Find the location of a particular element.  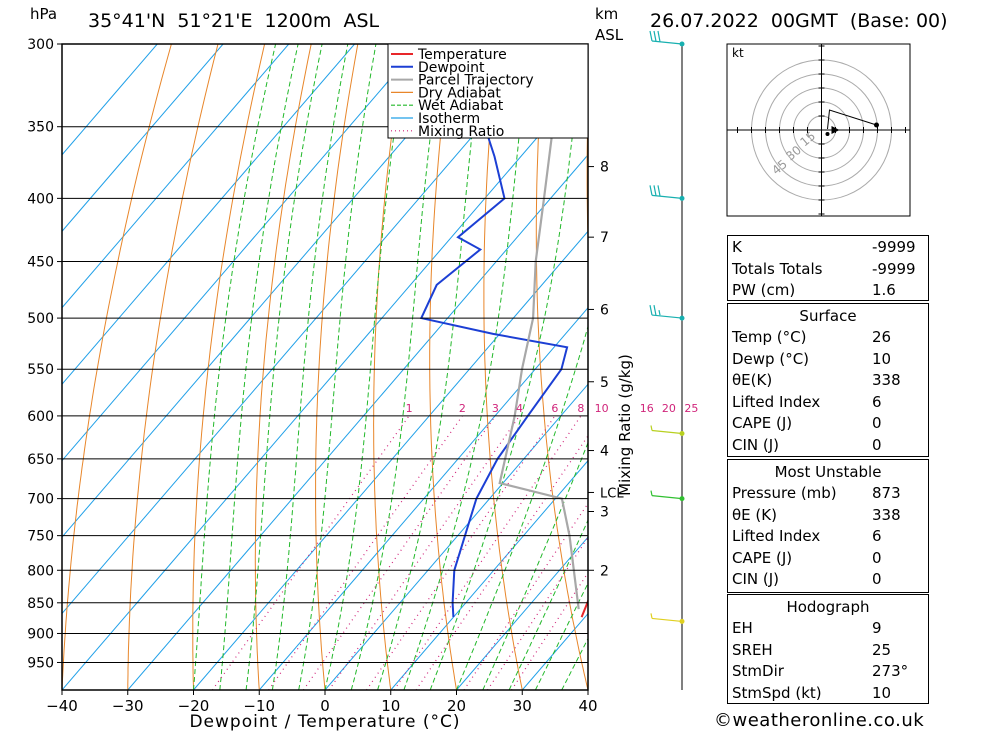

legend-item-label: Dry Adiabat is located at coordinates (459, 93).